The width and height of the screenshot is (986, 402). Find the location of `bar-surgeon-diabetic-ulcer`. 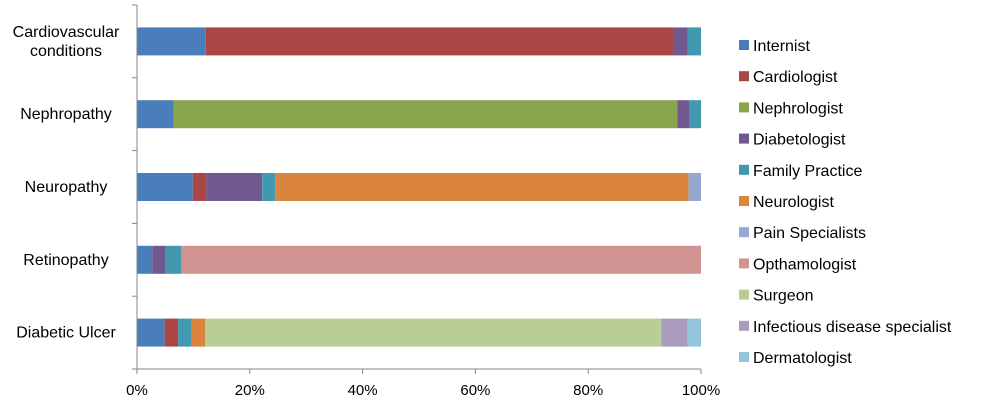

bar-surgeon-diabetic-ulcer is located at coordinates (433, 332).